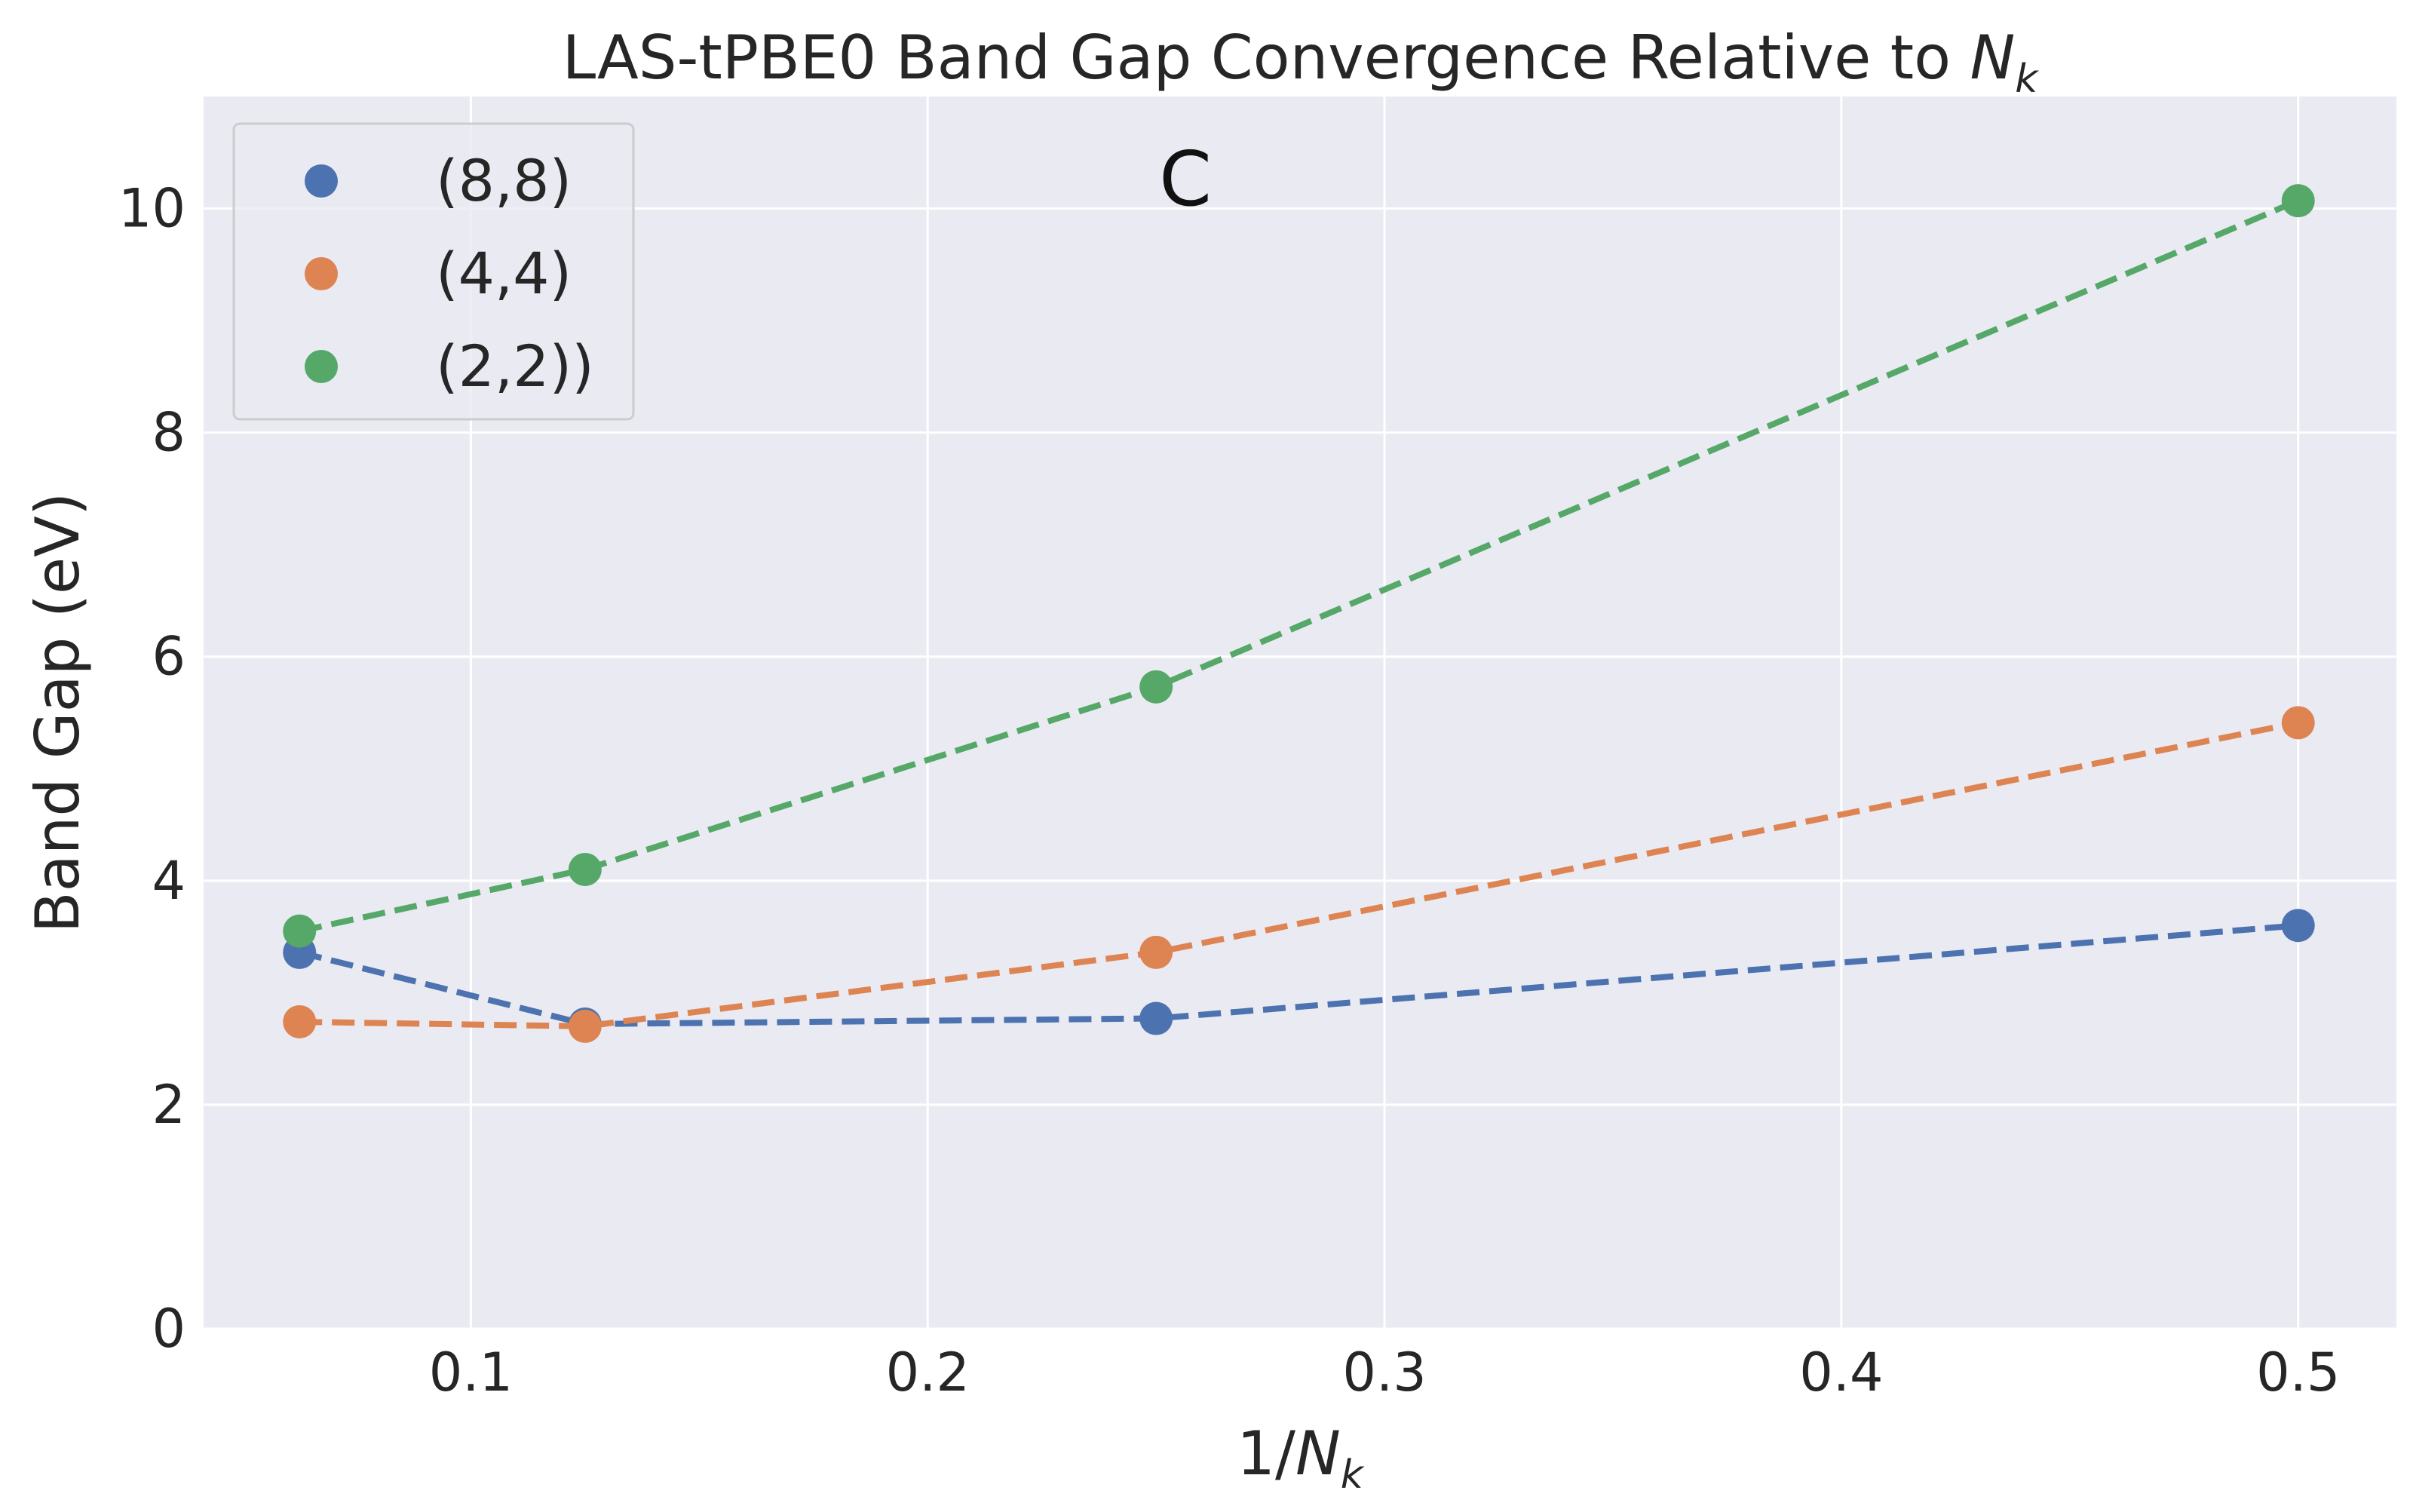 The height and width of the screenshot is (1512, 2413). I want to click on x-axis-label-text: 1/, so click(1266, 1453).